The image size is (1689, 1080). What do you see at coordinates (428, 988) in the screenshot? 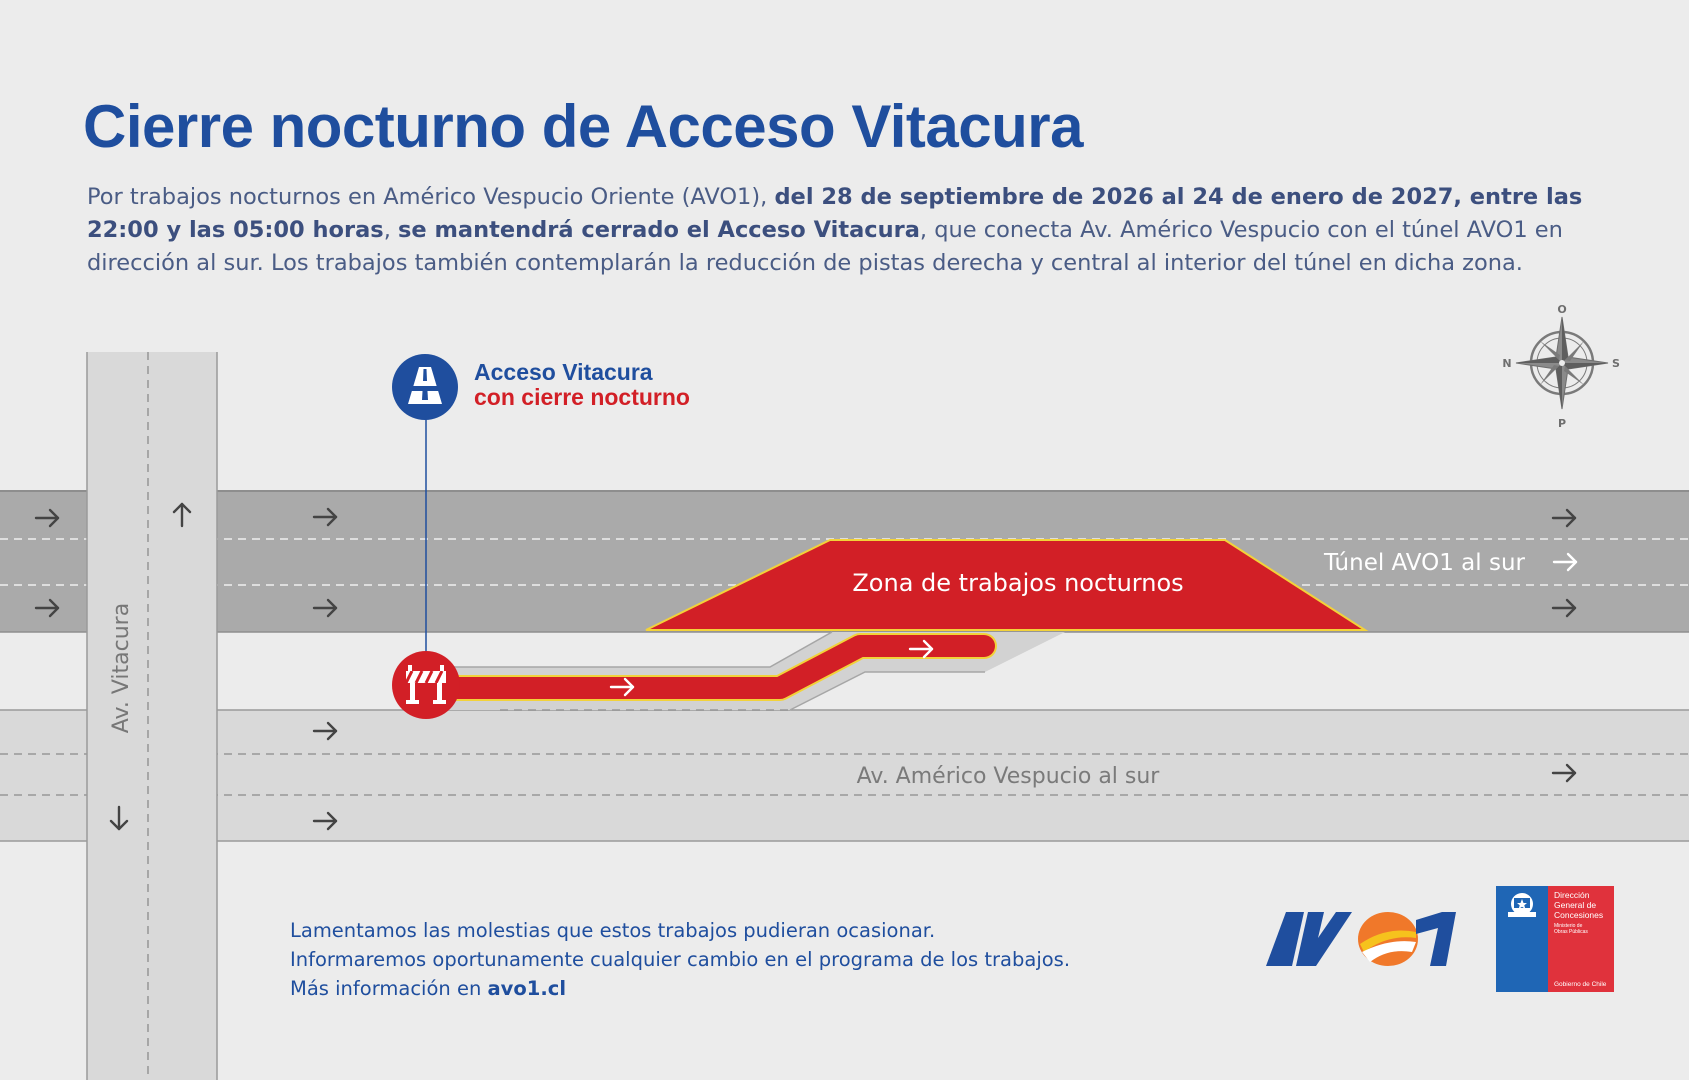
I see `footer-line: Más información en avo1.cl` at bounding box center [428, 988].